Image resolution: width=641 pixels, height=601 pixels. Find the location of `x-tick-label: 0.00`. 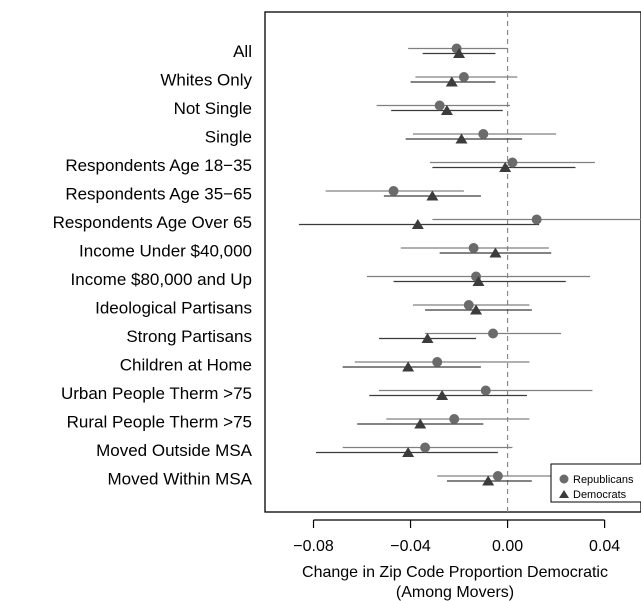

x-tick-label: 0.00 is located at coordinates (507, 546).